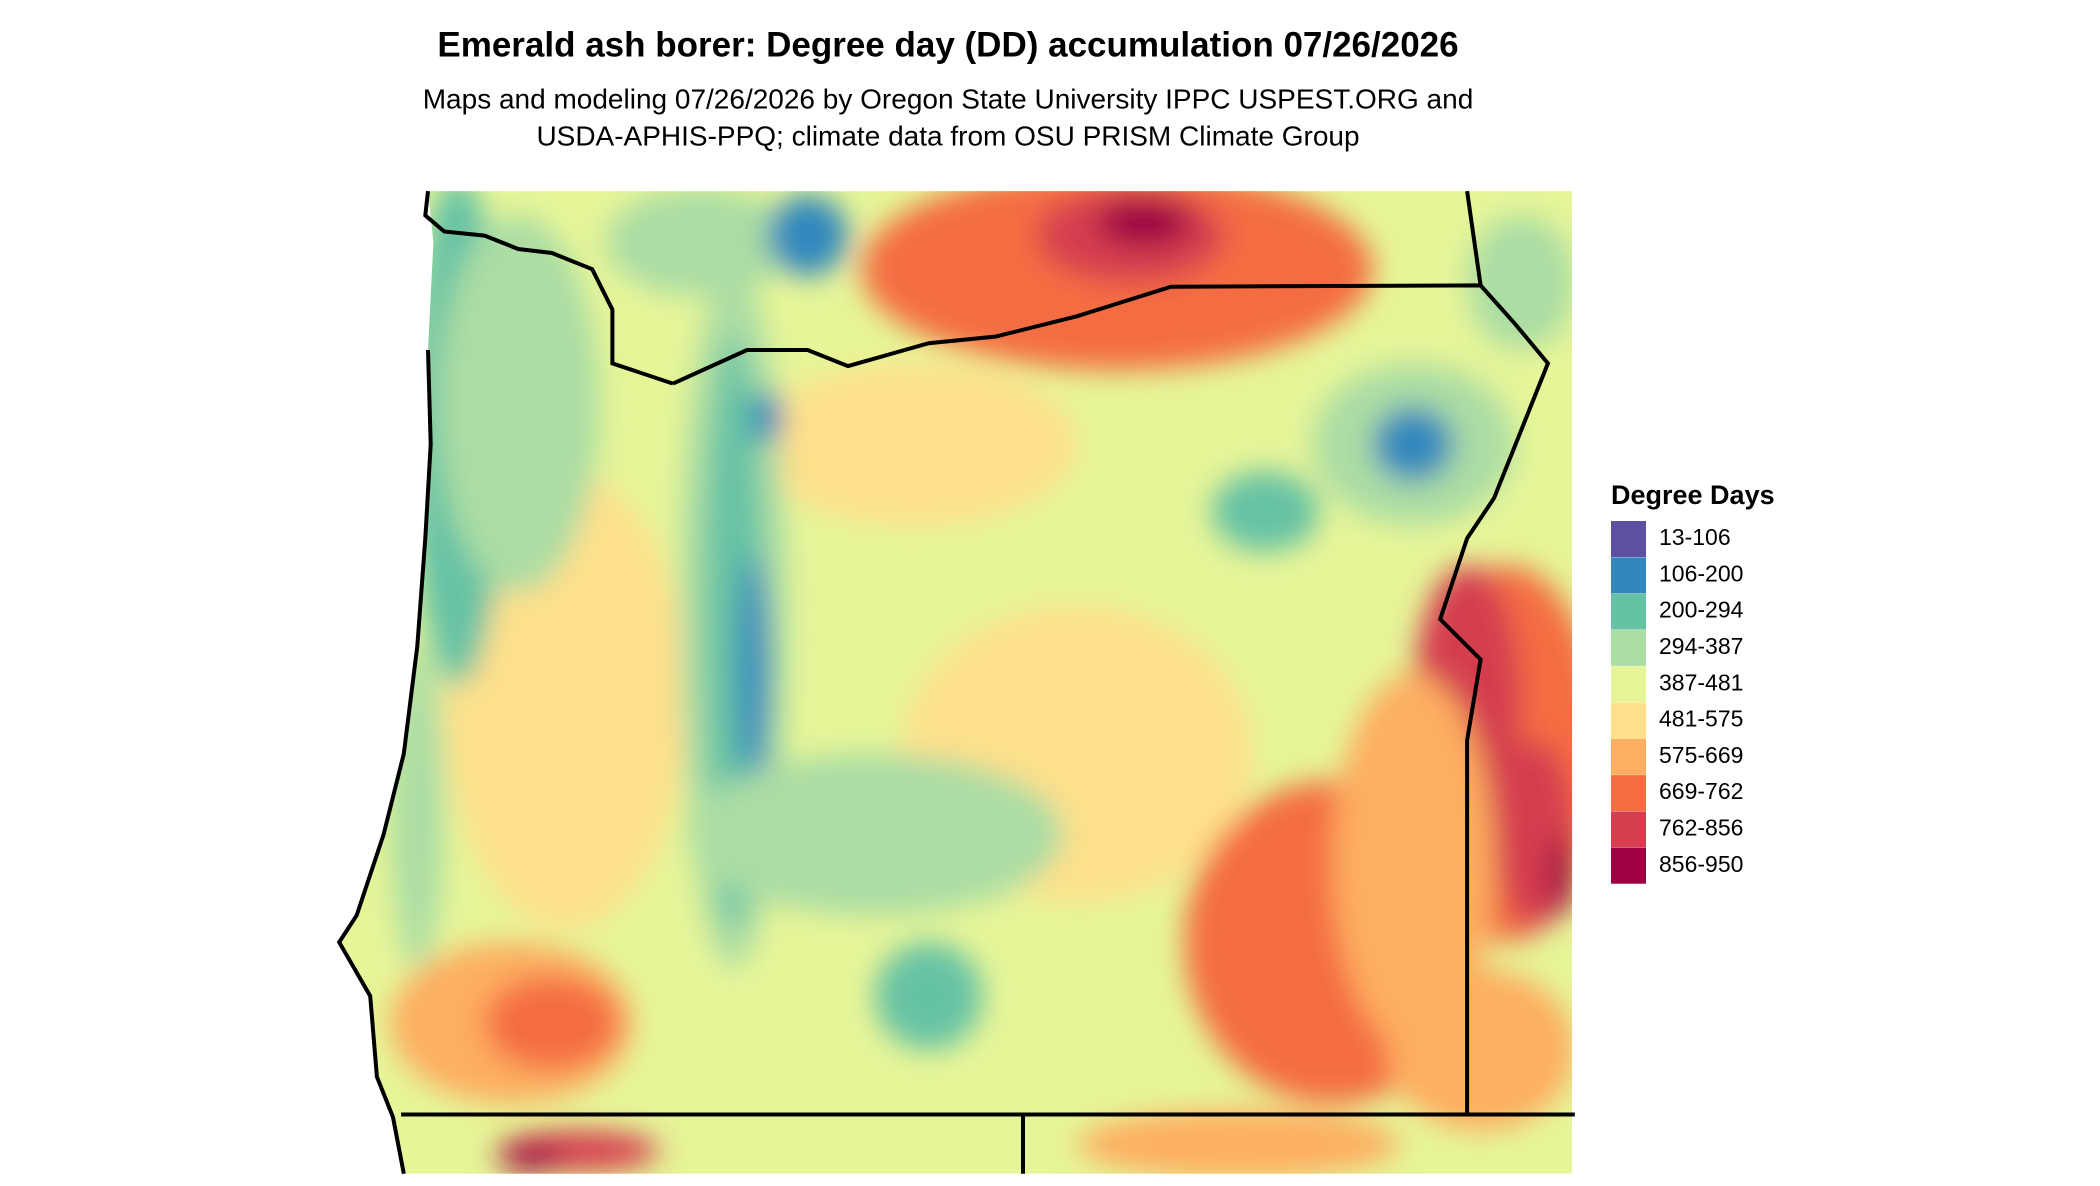 The image size is (2100, 1186). Describe the element at coordinates (1701, 682) in the screenshot. I see `legend-label: 387-481` at that location.